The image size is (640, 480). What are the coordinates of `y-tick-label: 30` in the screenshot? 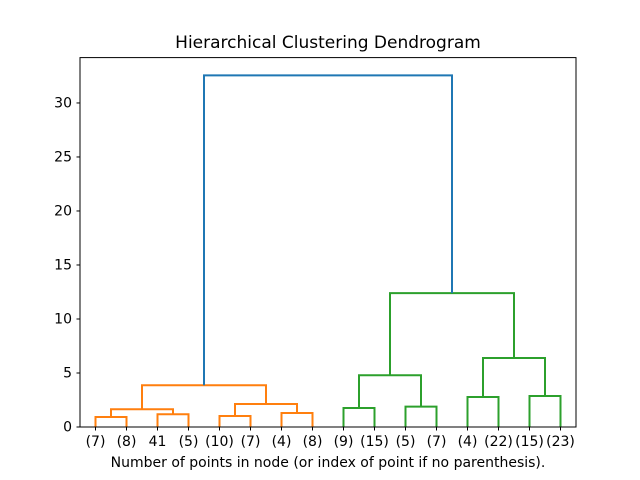 It's located at (63, 103).